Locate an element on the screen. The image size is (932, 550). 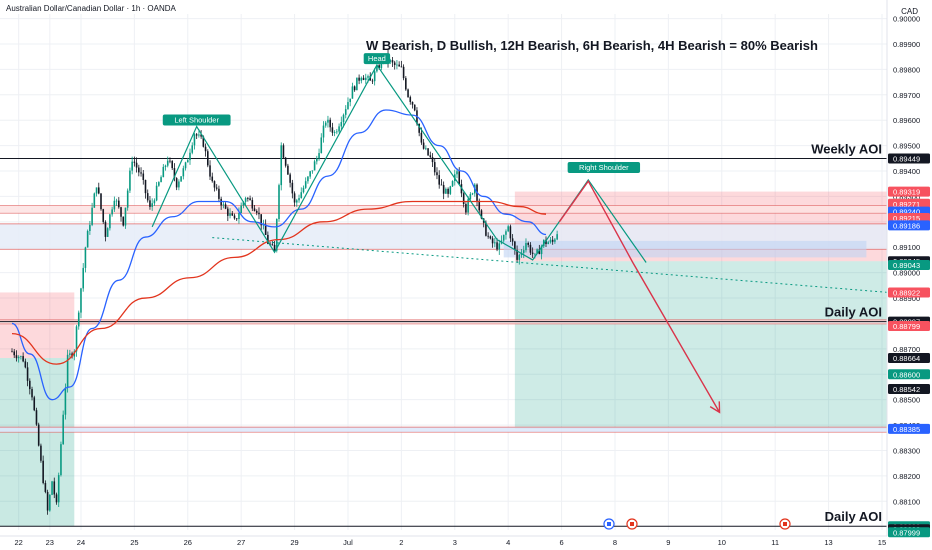
consolidation-box is located at coordinates (685, 249).